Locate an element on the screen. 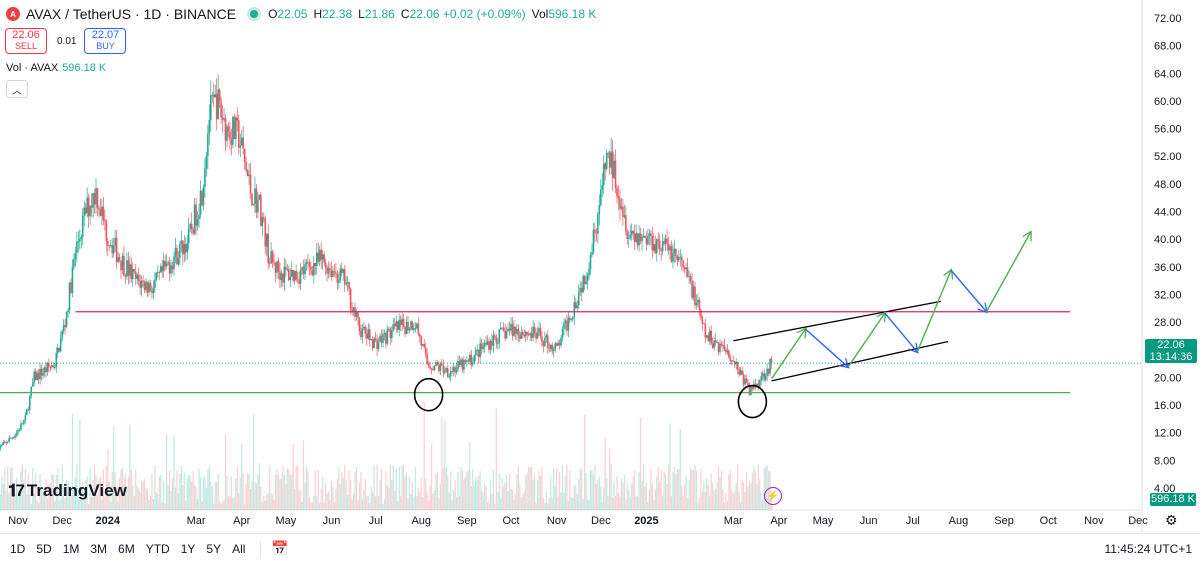  chevron-up-icon: ︿ is located at coordinates (17, 89).